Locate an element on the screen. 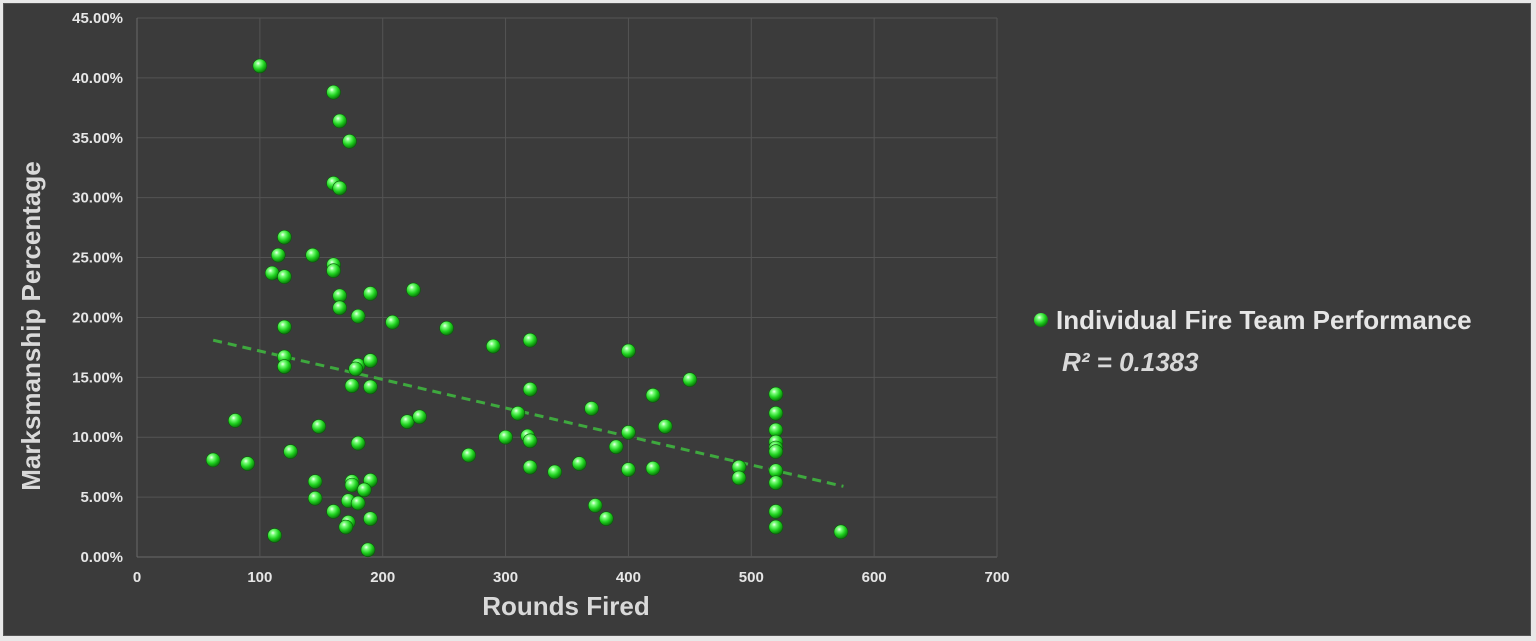 The image size is (1536, 641). r-squared-label: R² = 0.1383 is located at coordinates (1130, 362).